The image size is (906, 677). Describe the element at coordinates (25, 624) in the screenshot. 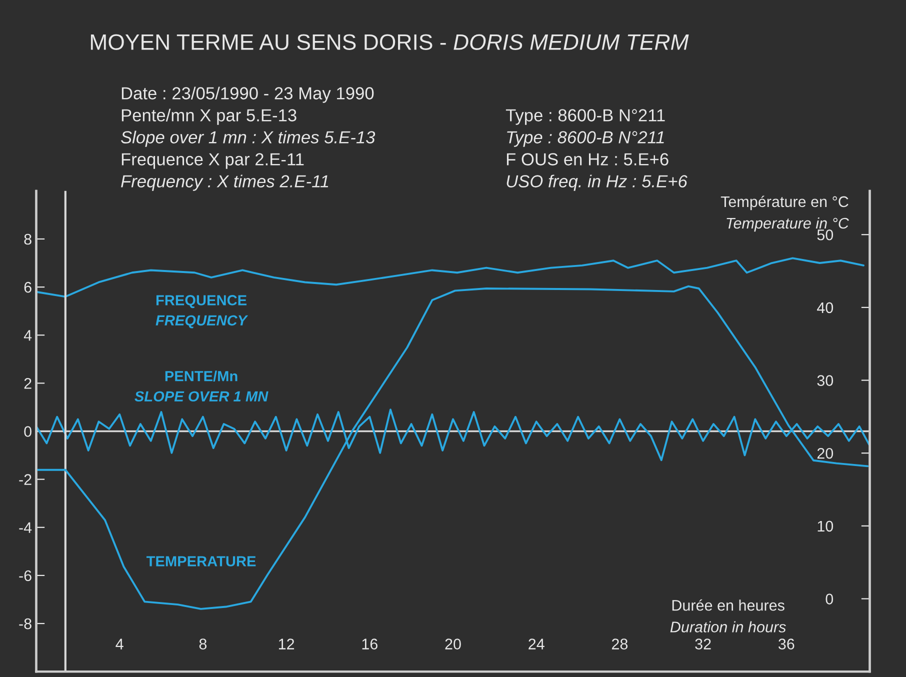

I see `y-tick-label: -8` at that location.